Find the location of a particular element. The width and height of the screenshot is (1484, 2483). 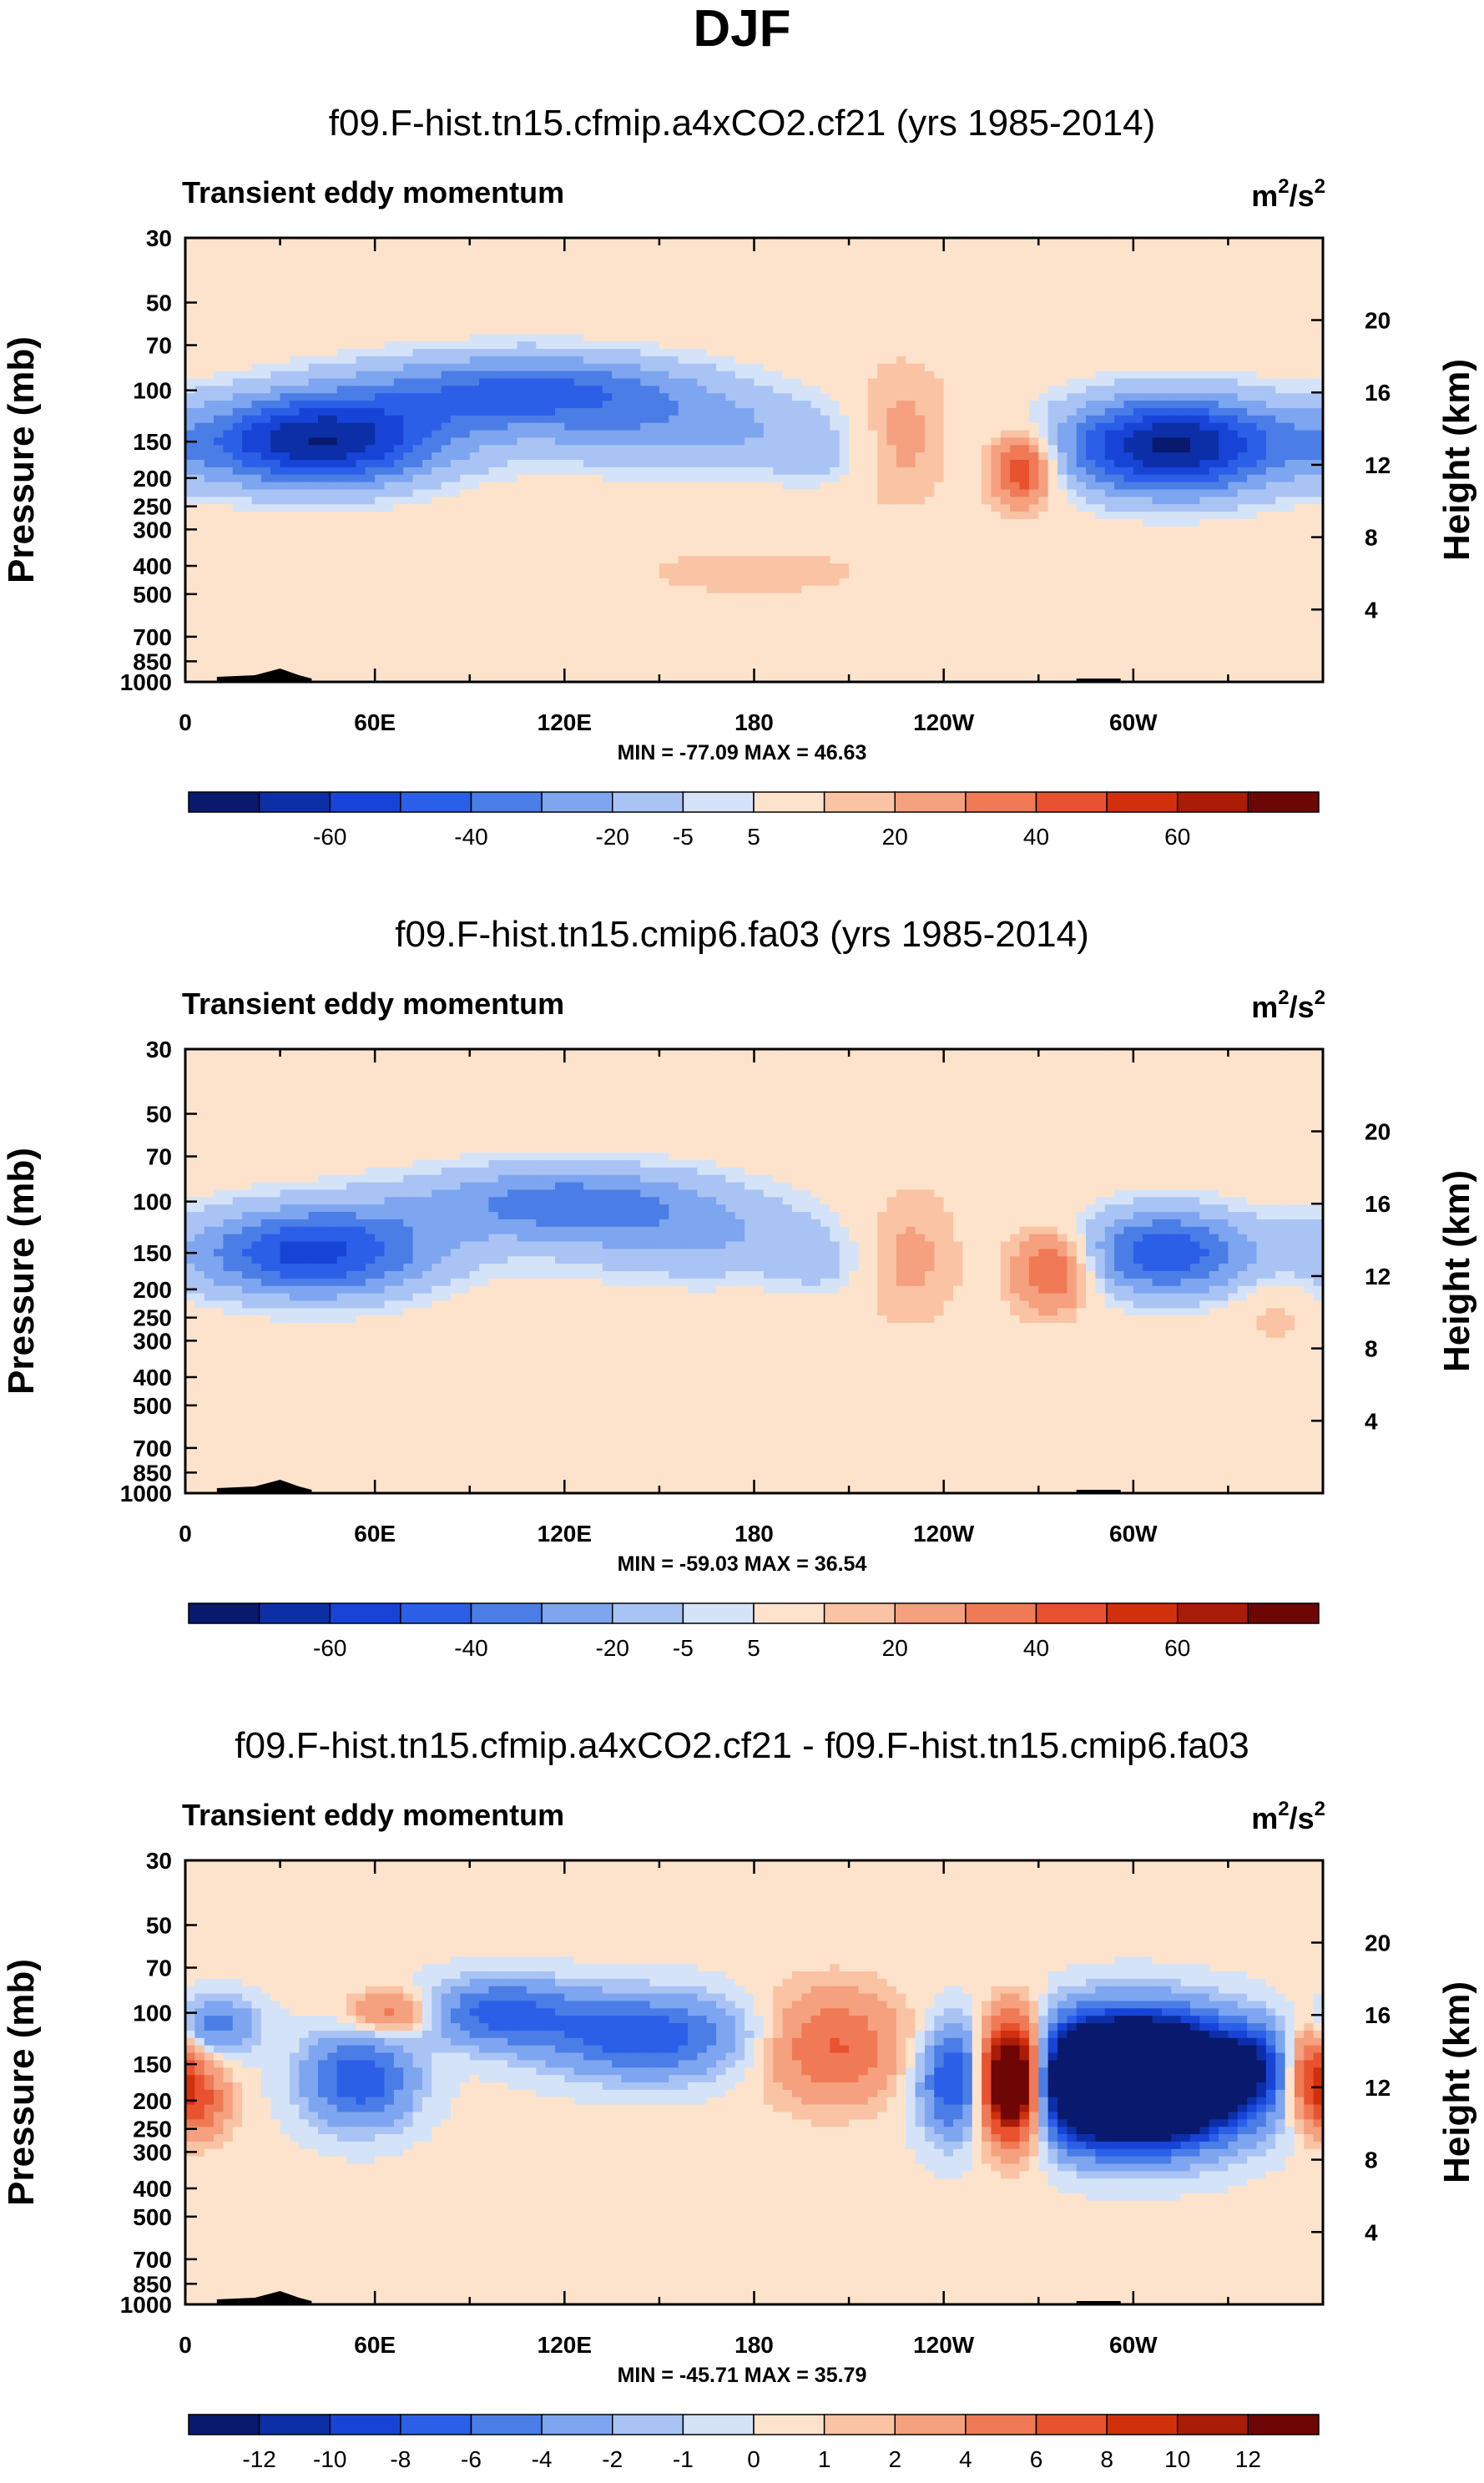

colorbar-label: 60 is located at coordinates (1177, 837).